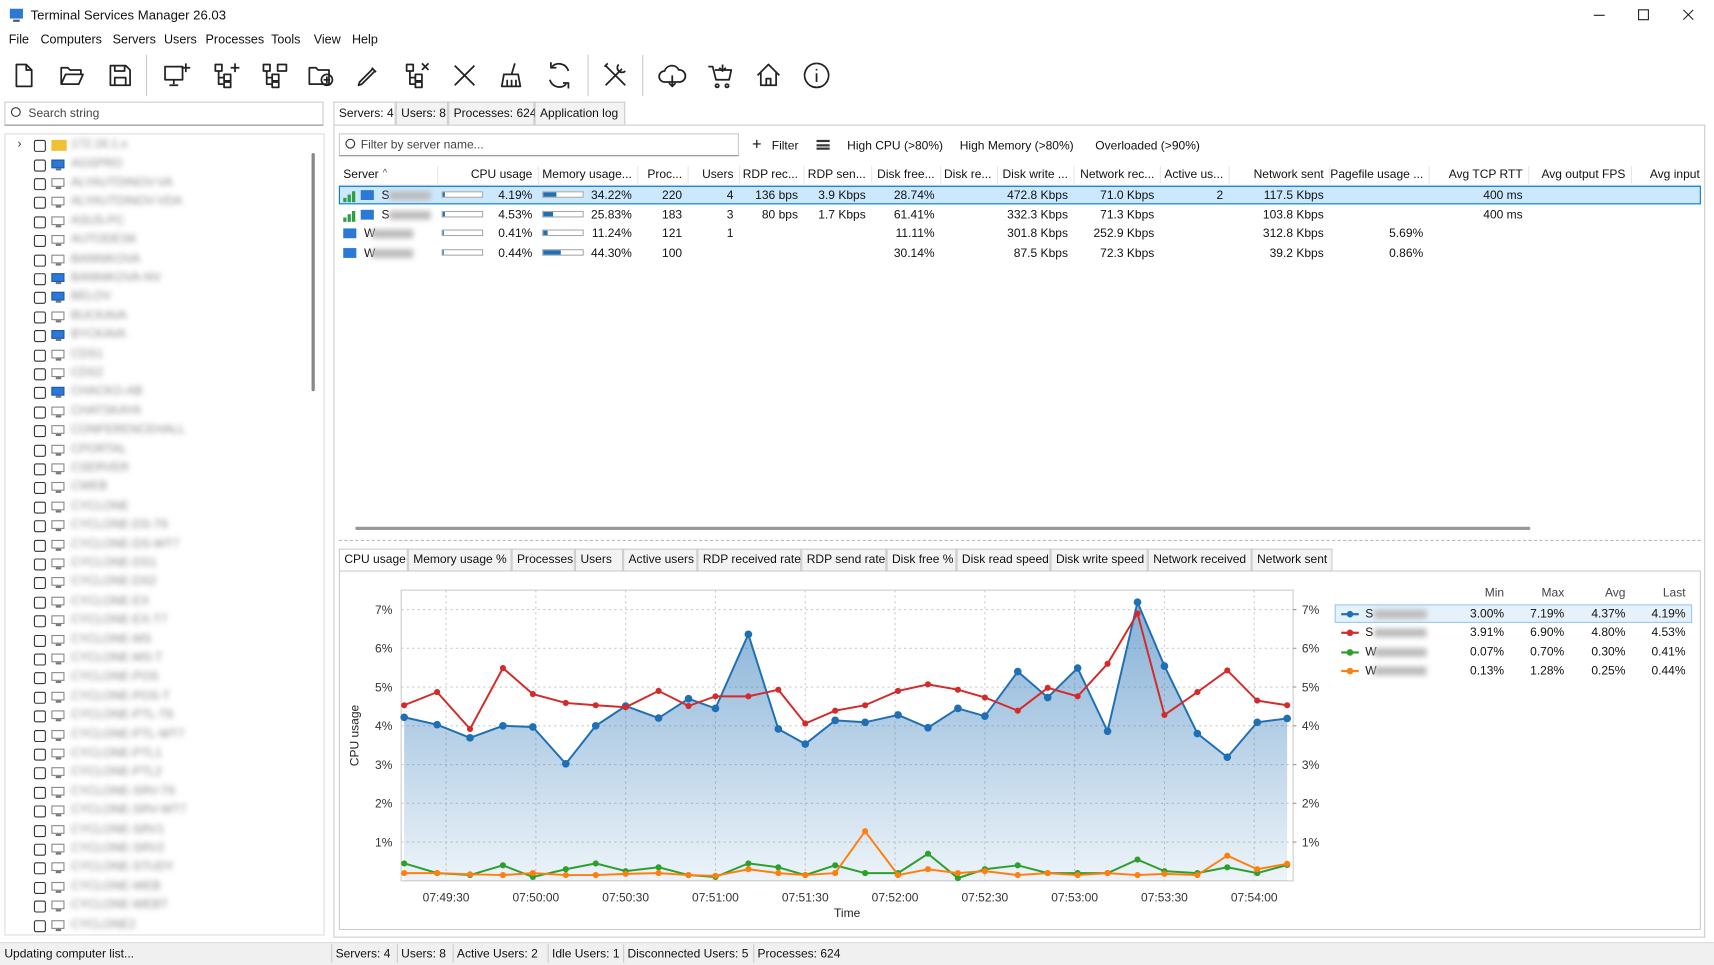  I want to click on chart-tab-label: Disk write speed, so click(1100, 559).